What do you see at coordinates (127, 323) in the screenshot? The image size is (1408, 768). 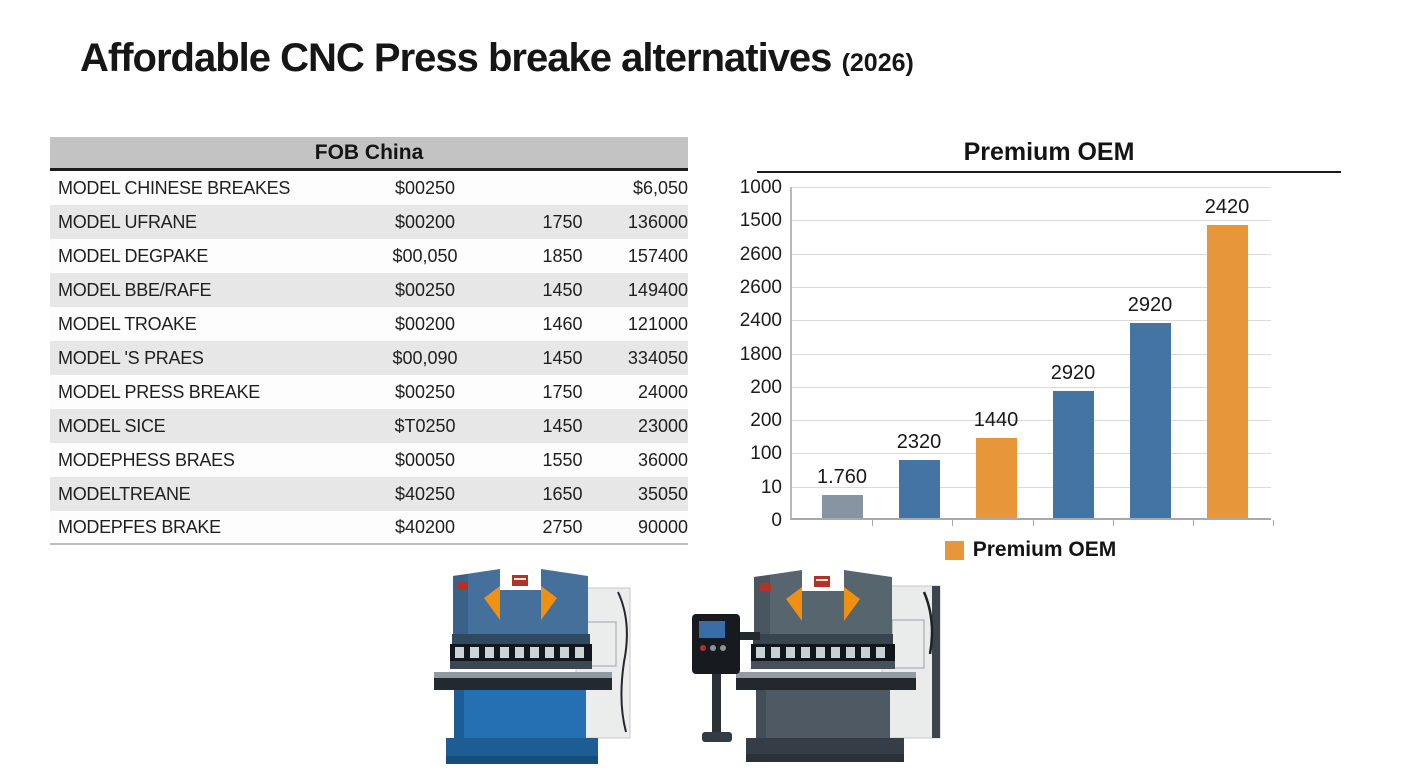 I see `table-cell-model: MODEL TROAKE` at bounding box center [127, 323].